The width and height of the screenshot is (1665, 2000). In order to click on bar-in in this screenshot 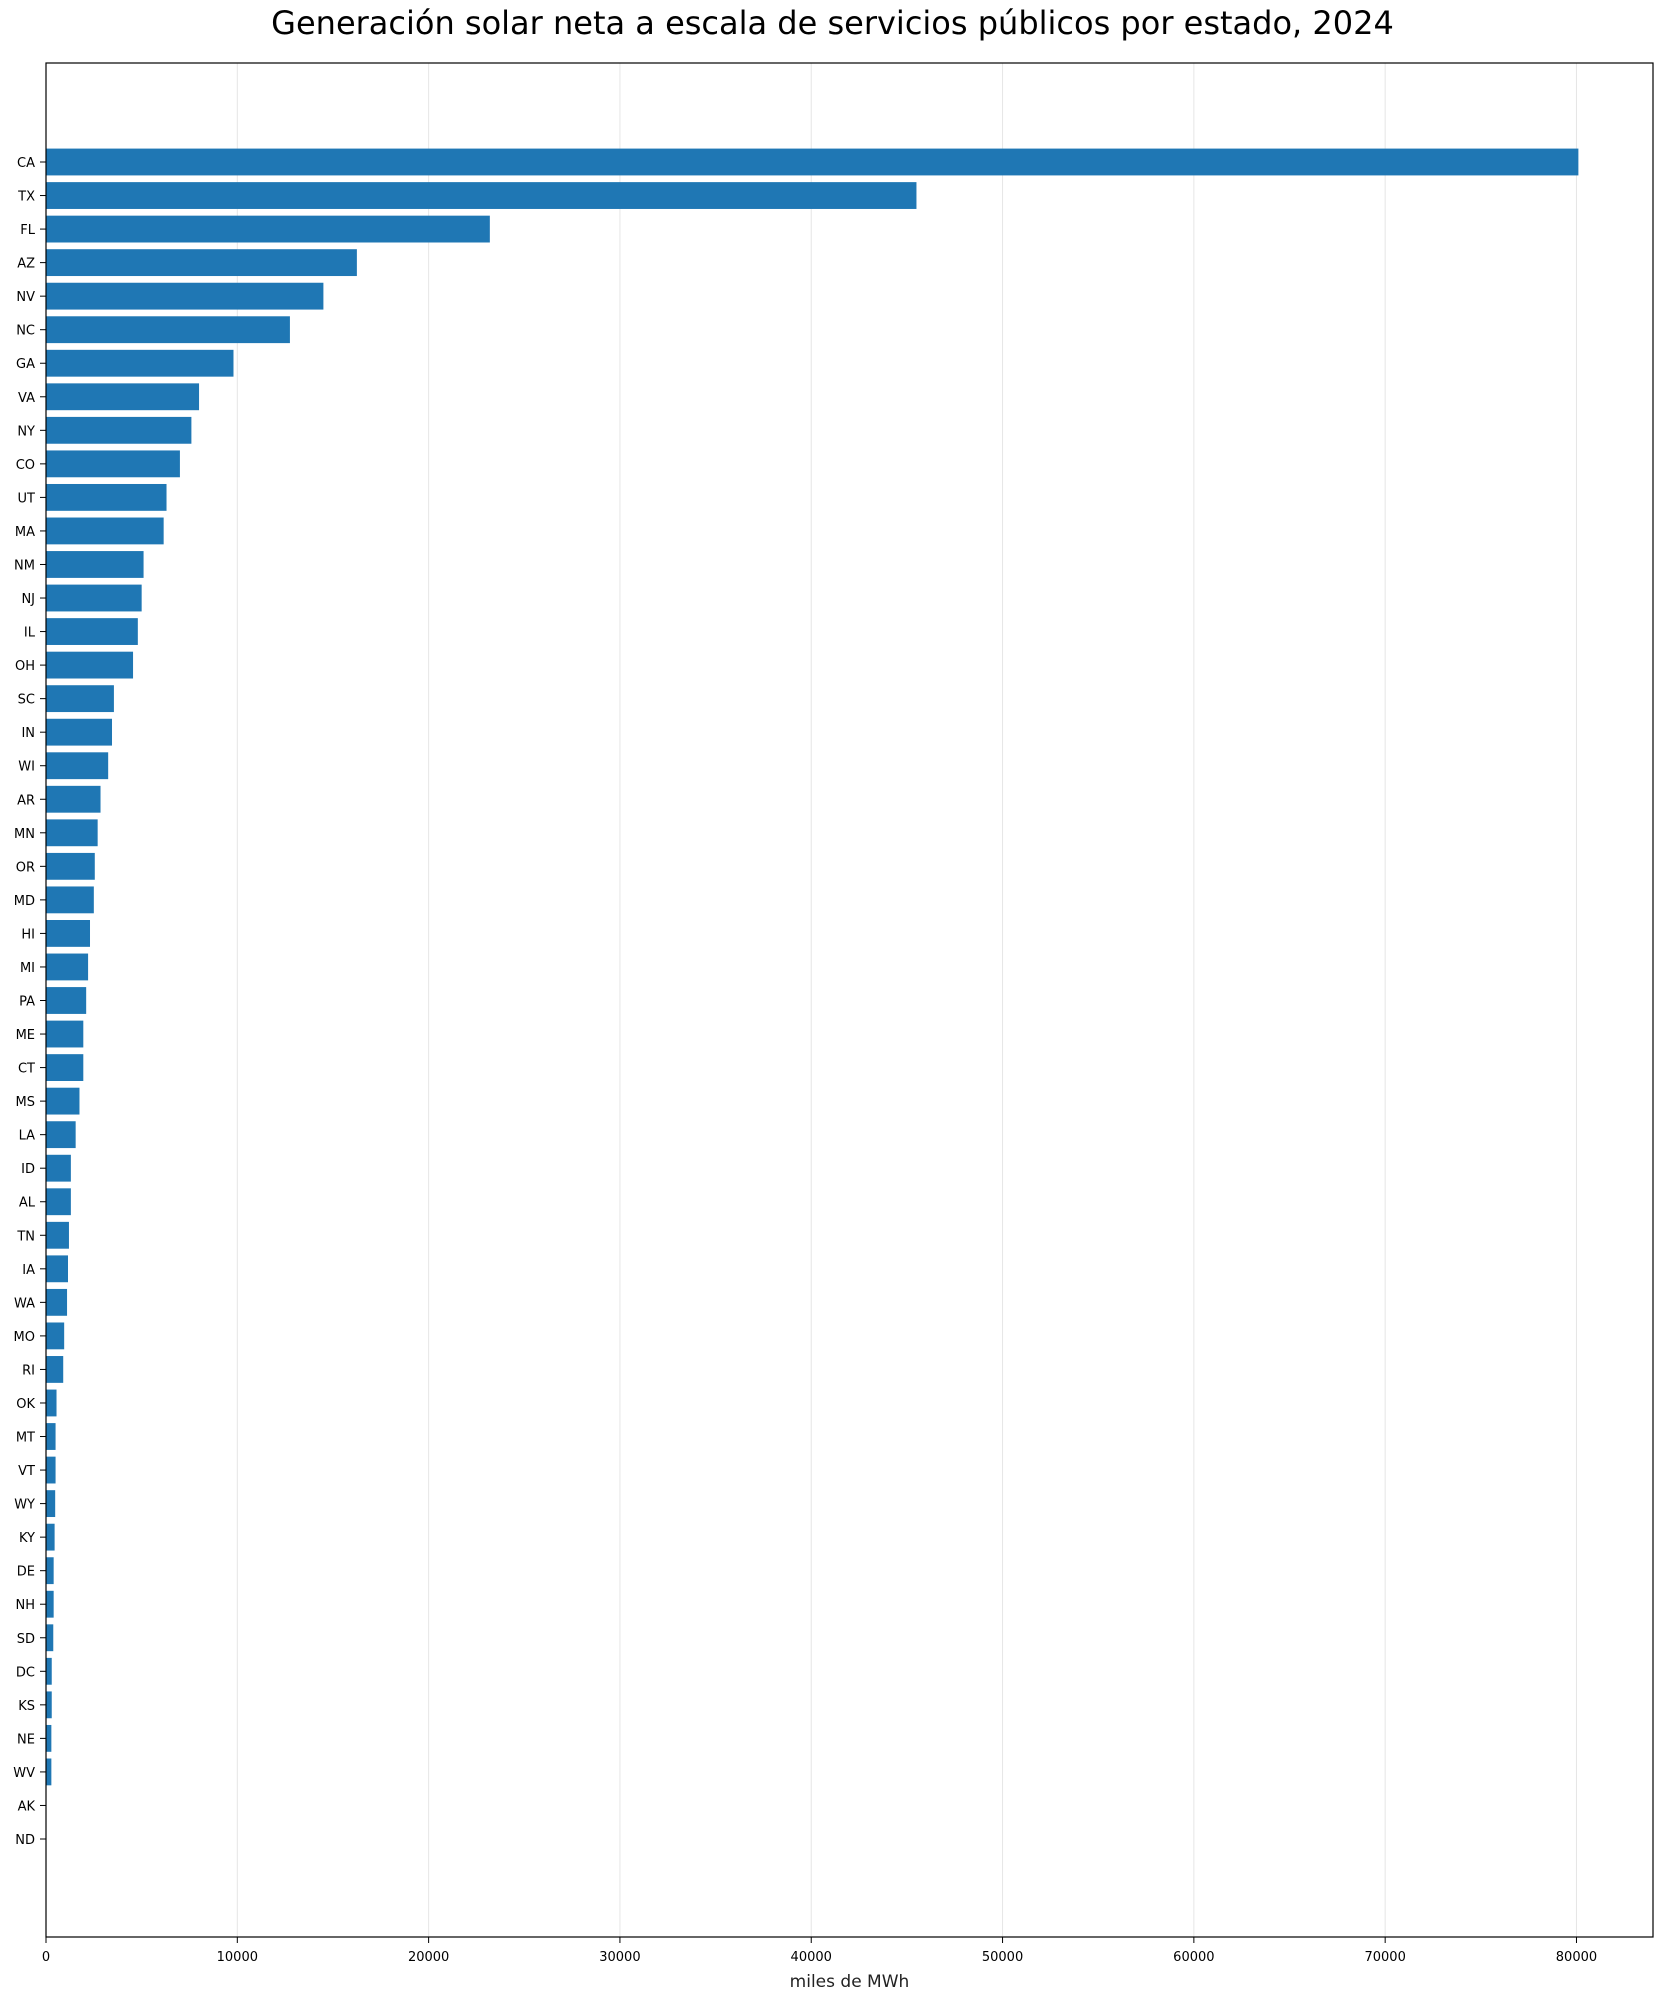, I will do `click(79, 732)`.